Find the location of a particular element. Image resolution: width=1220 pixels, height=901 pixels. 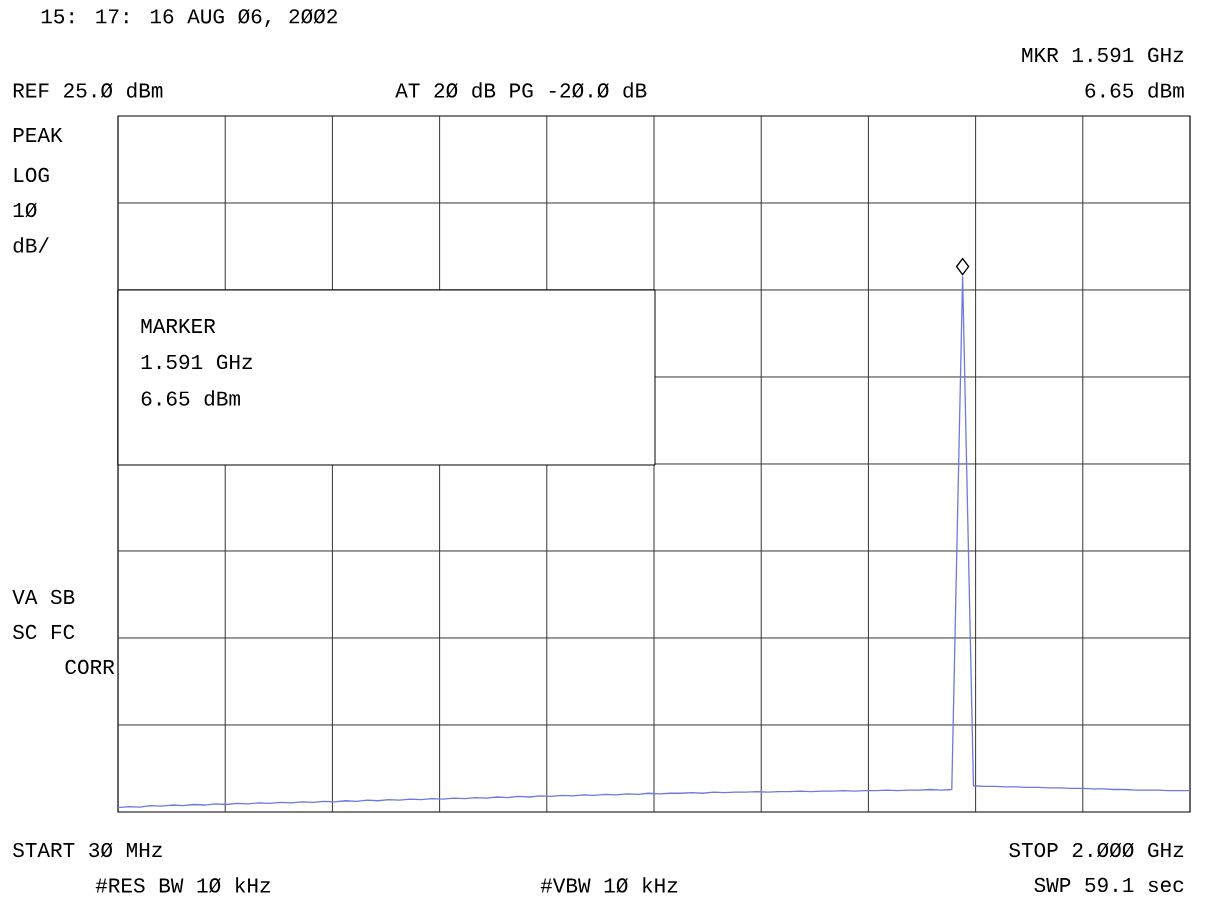

text: STOP 2.ØØØ GHz is located at coordinates (1096, 850).